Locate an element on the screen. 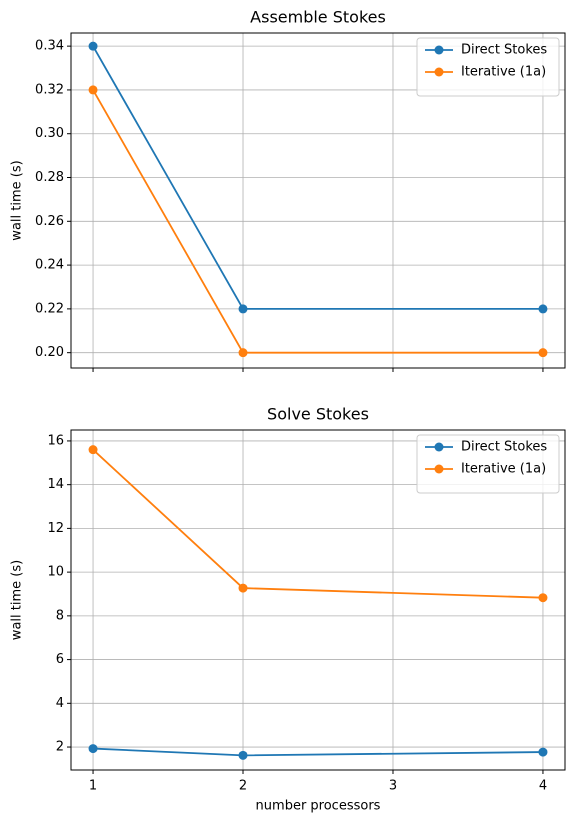 The image size is (576, 824). x-tick-label: 2 is located at coordinates (243, 786).